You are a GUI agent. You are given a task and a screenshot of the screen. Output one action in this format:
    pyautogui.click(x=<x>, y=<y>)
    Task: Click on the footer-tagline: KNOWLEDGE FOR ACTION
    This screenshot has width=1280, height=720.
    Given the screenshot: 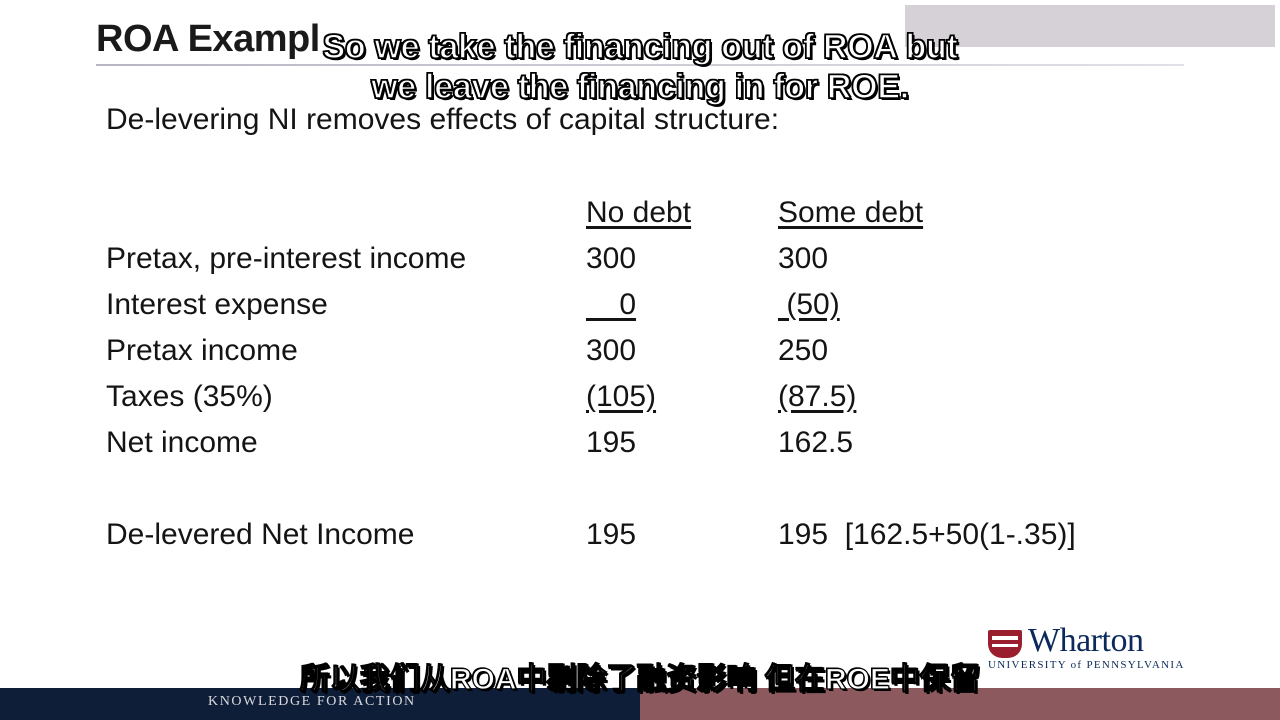 What is the action you would take?
    pyautogui.click(x=312, y=701)
    